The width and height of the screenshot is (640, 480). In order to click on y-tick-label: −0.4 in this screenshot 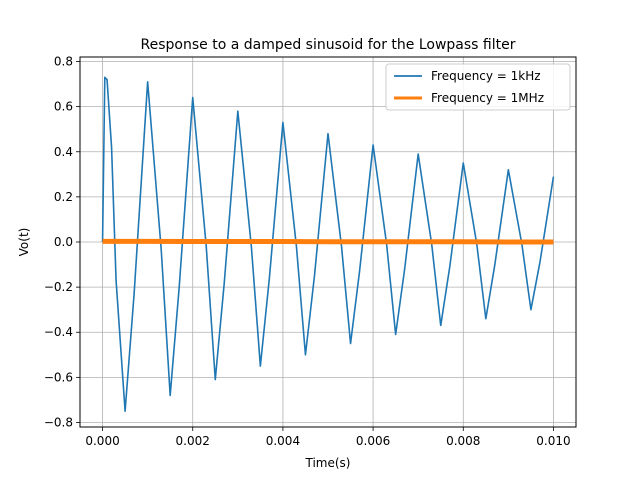, I will do `click(58, 332)`.